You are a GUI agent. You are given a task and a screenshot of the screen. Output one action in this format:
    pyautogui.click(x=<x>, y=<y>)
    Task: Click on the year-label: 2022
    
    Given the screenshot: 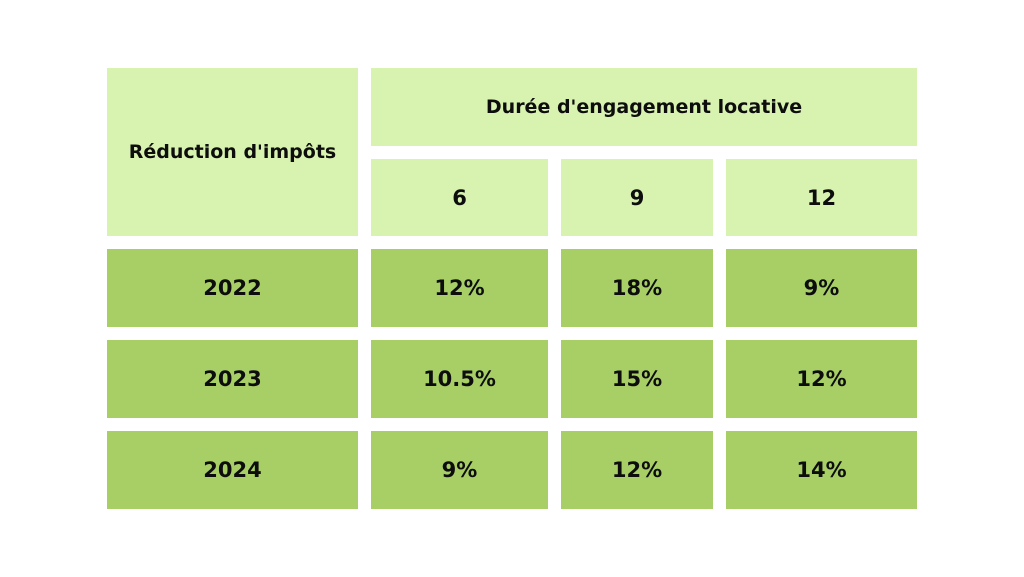 What is the action you would take?
    pyautogui.click(x=232, y=288)
    